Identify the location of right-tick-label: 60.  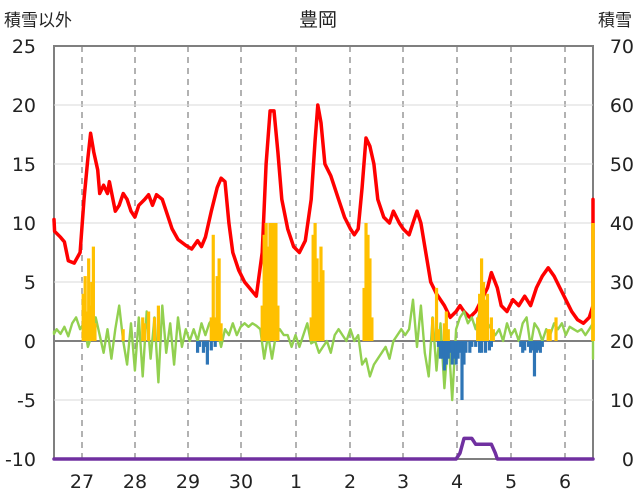
(622, 106).